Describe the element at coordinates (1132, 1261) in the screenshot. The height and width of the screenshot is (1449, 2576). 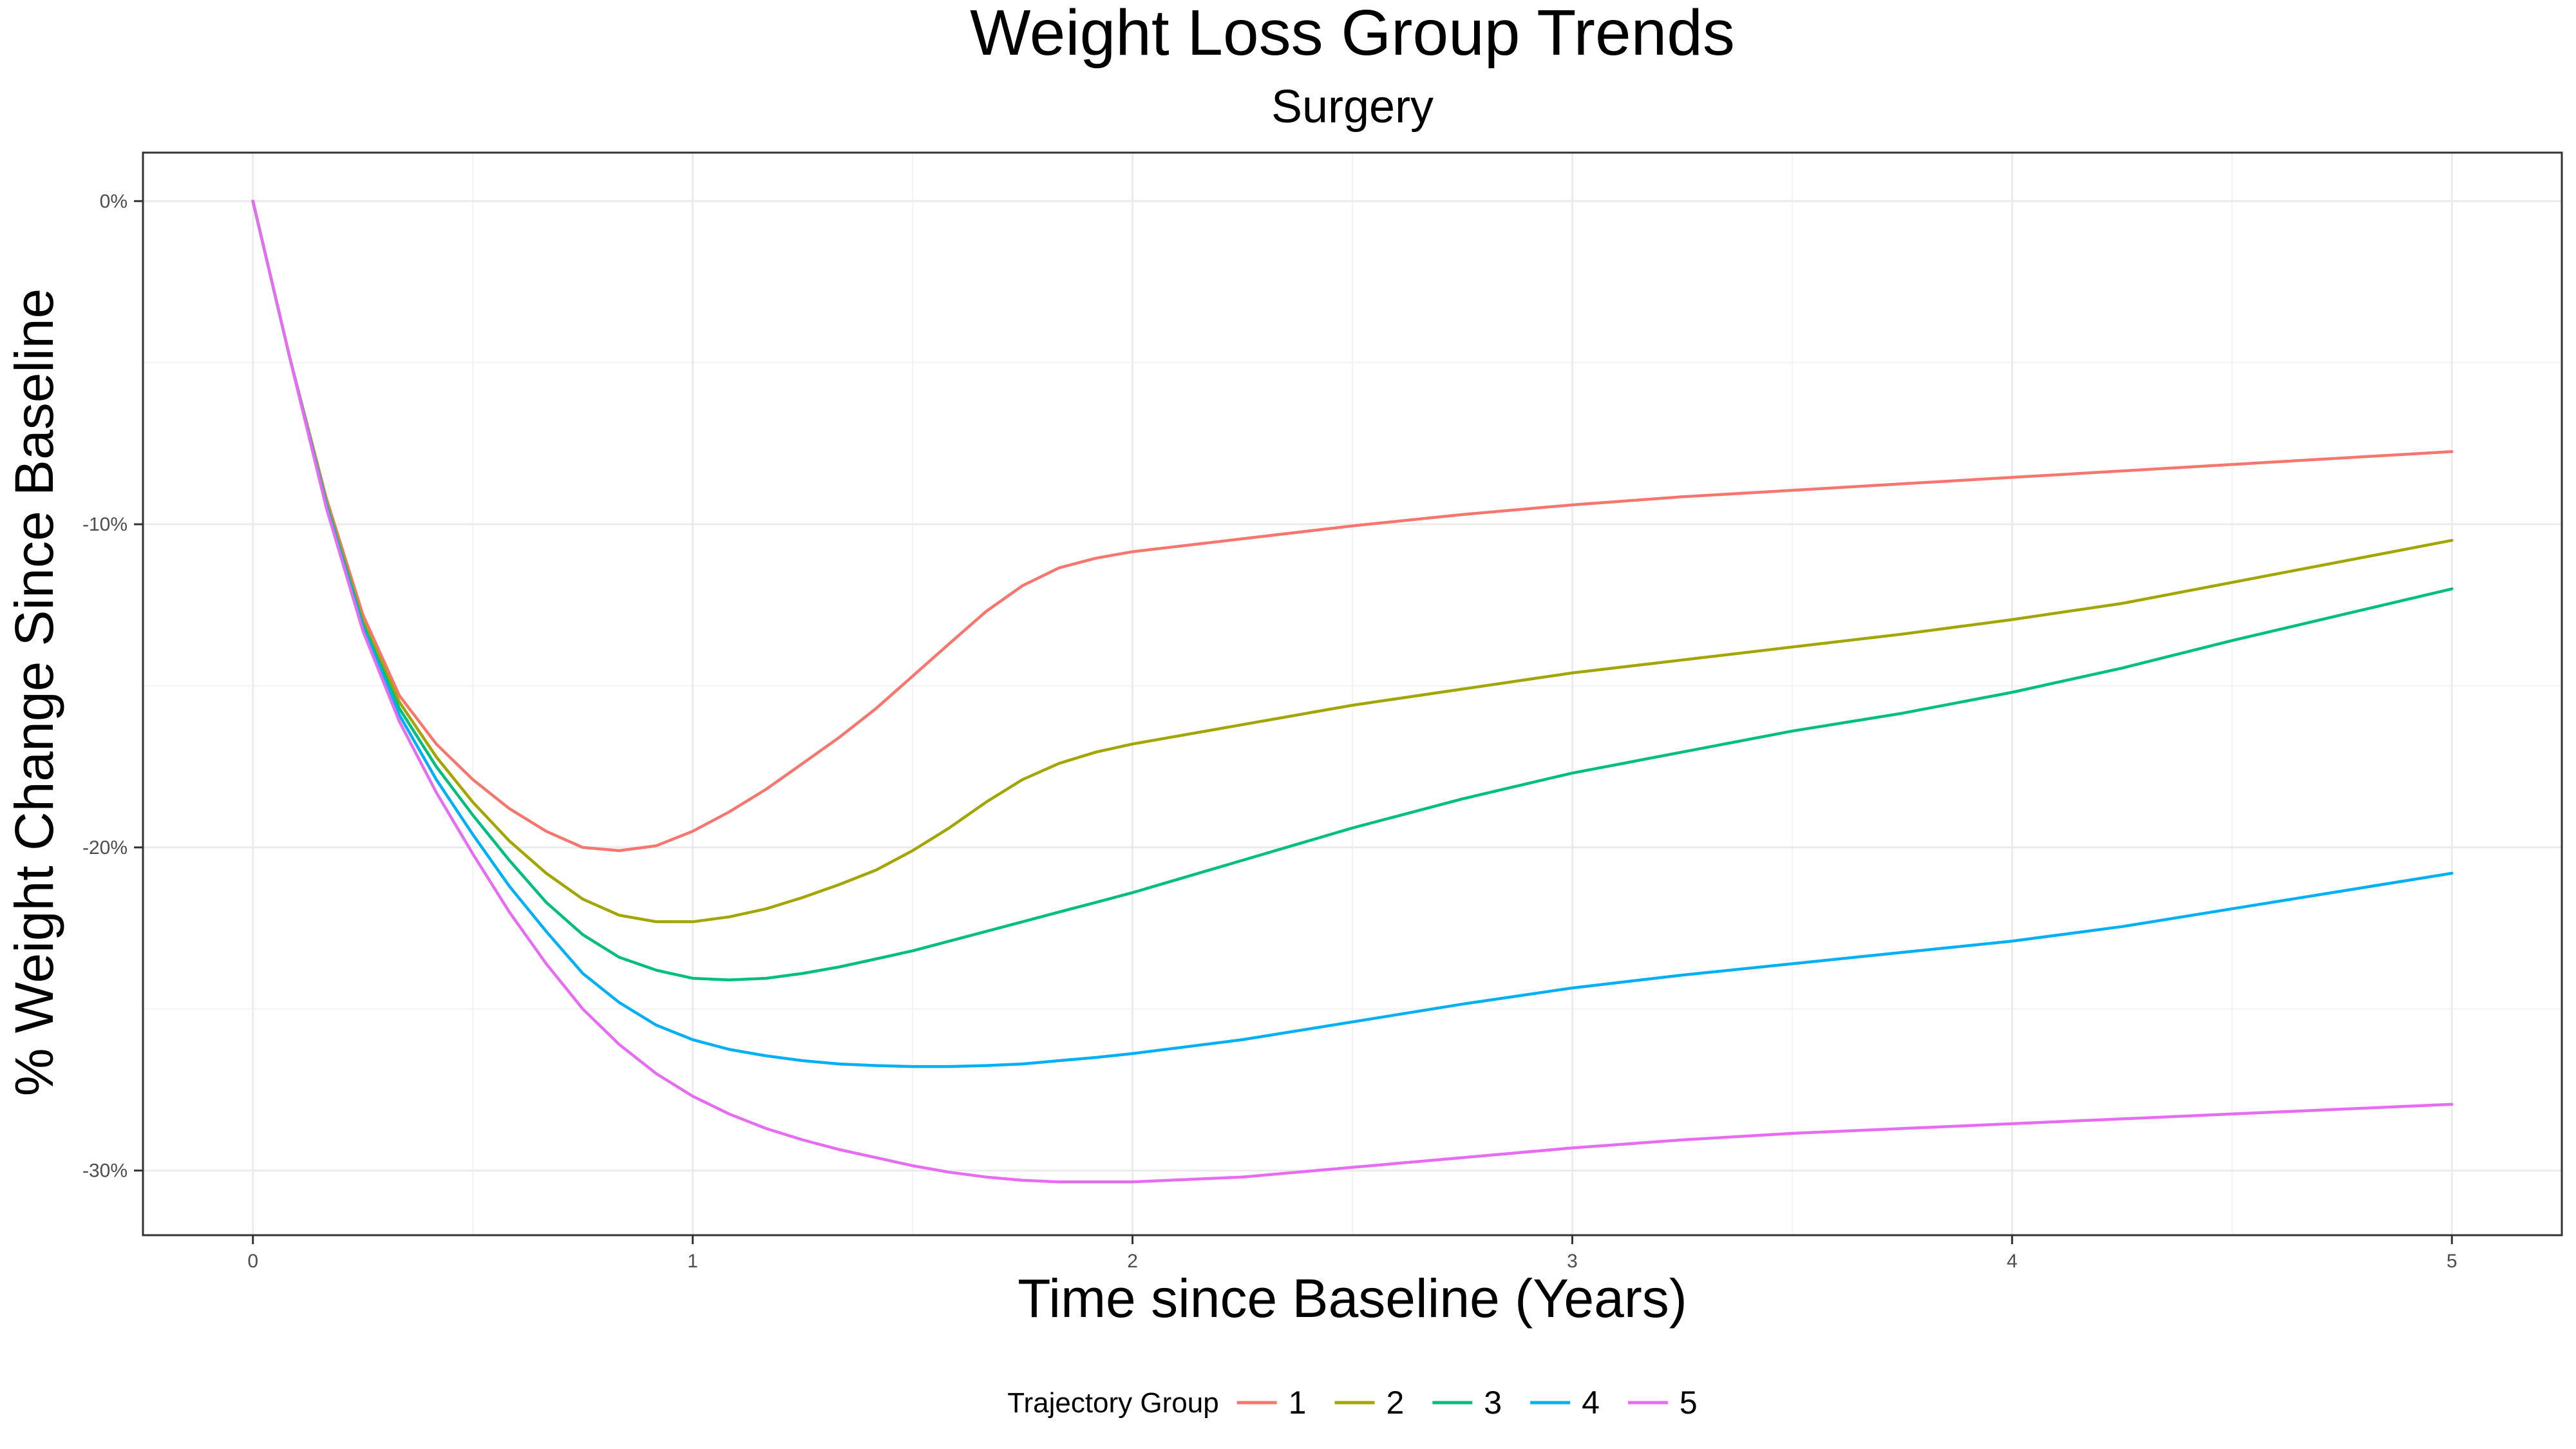
I see `x-tick-label: 2` at that location.